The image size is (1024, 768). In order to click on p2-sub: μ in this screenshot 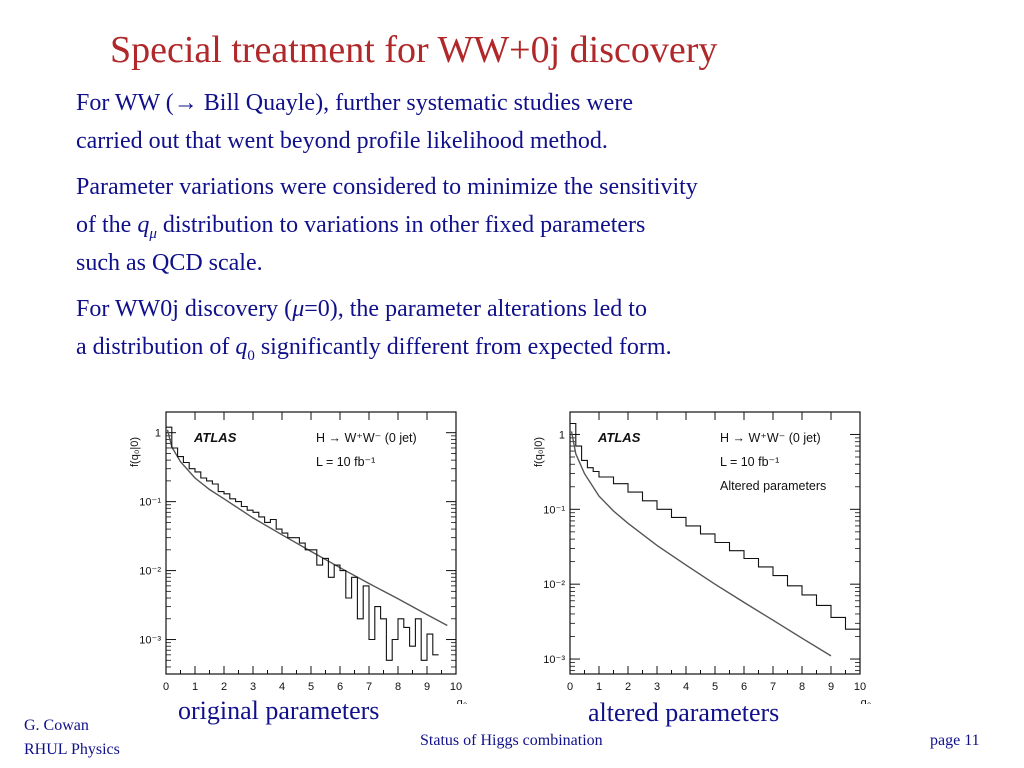, I will do `click(153, 233)`.